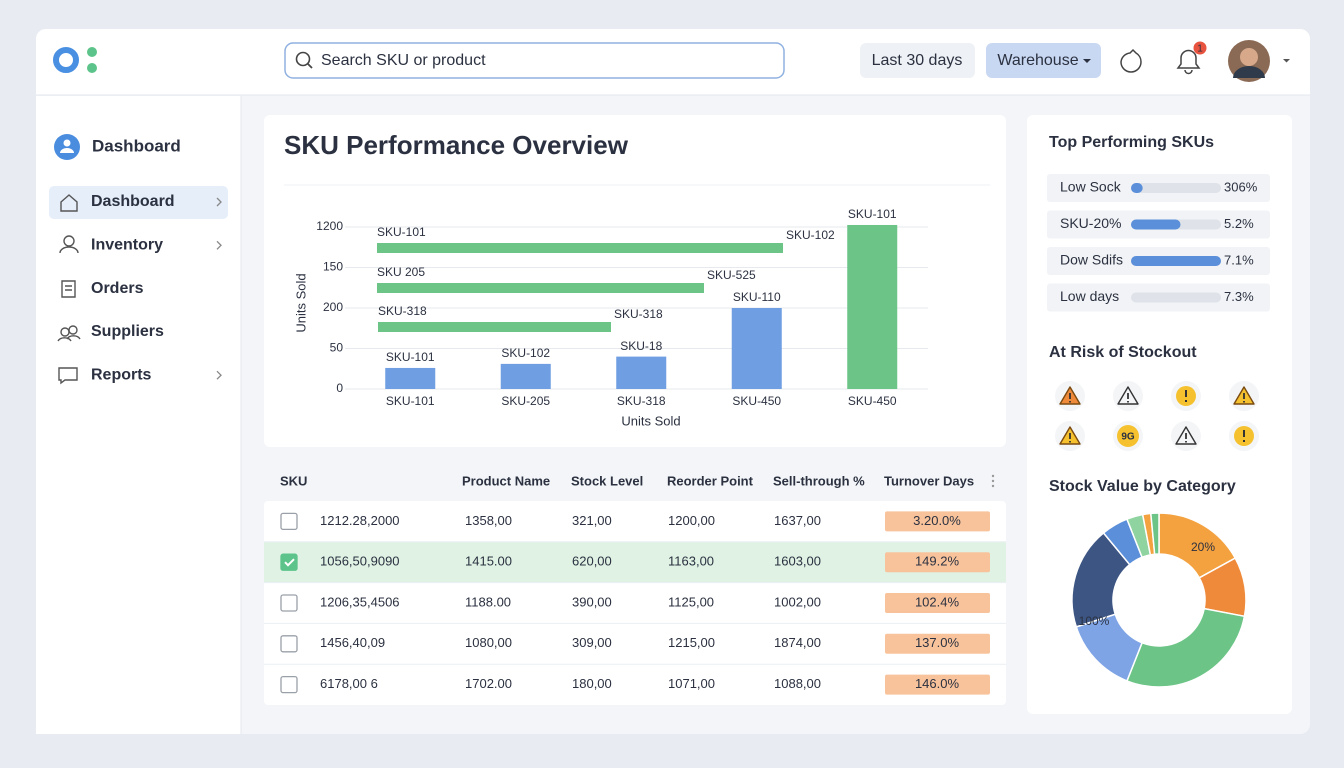 This screenshot has height=768, width=1344. What do you see at coordinates (534, 60) in the screenshot?
I see `search-box` at bounding box center [534, 60].